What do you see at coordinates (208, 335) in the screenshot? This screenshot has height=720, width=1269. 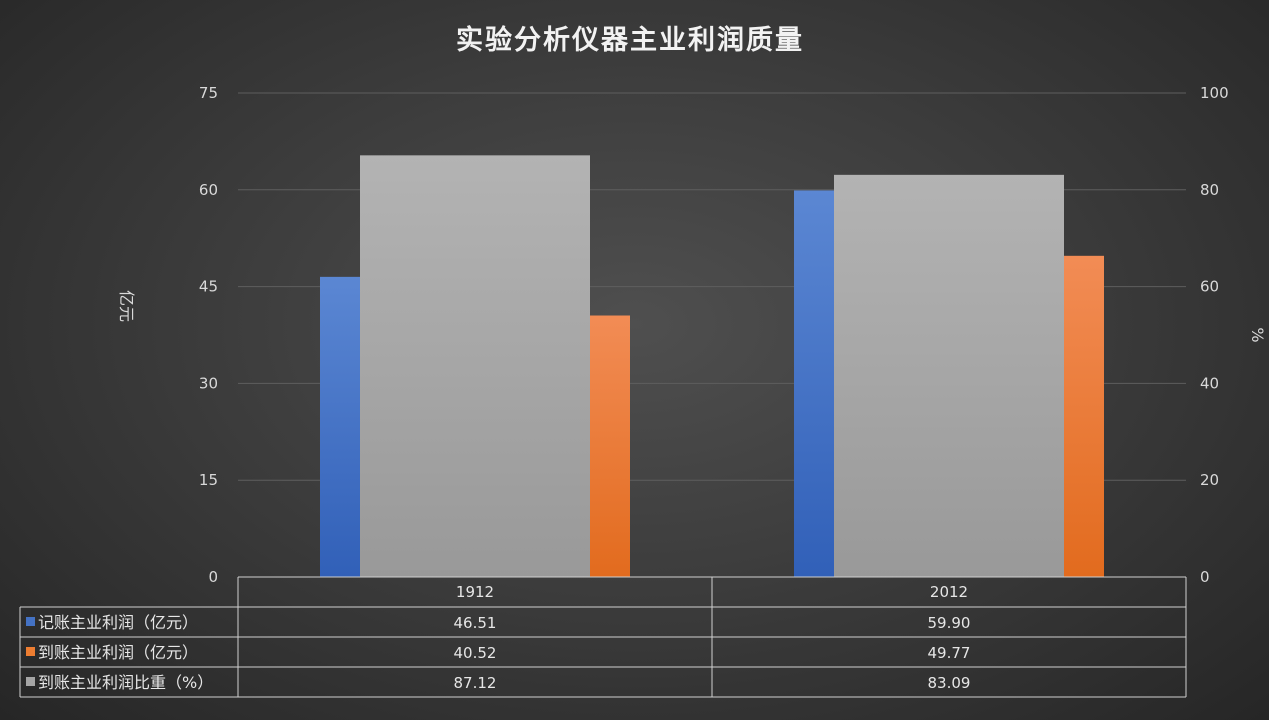 I see `y-axis-ticks: 0 15 30 45 60 75` at bounding box center [208, 335].